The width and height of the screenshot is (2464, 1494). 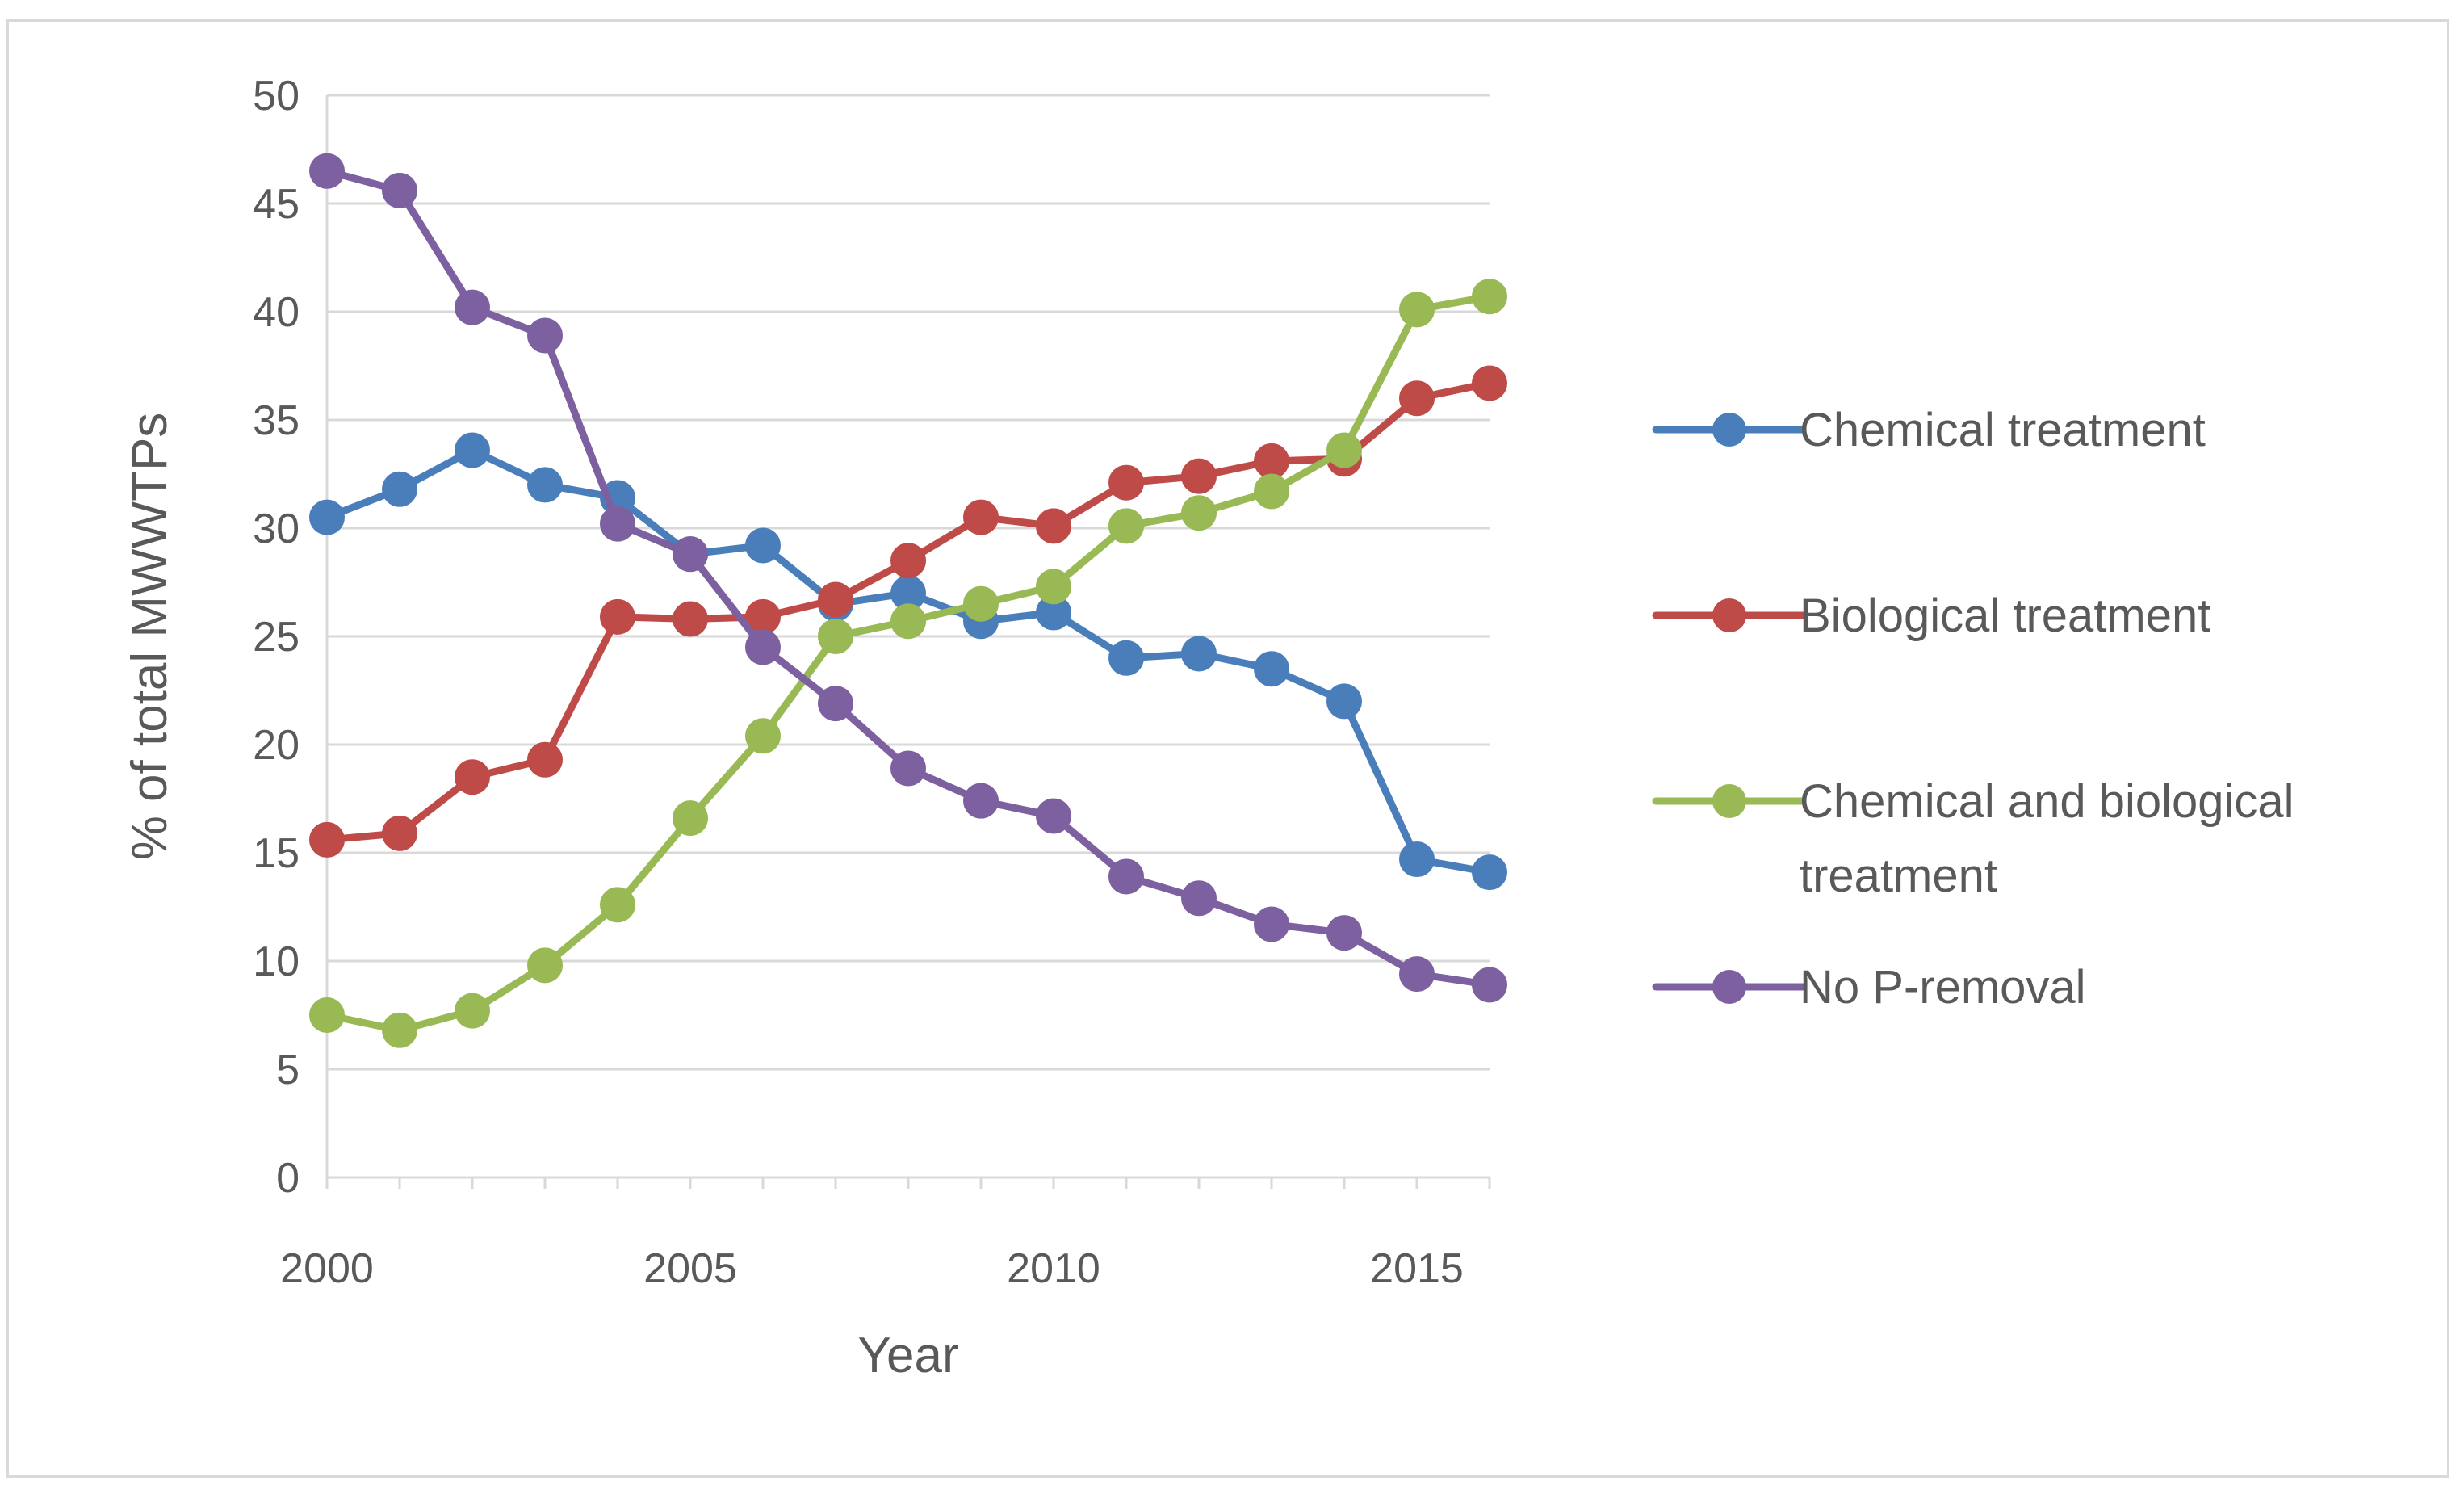 I want to click on y-tick-label: 5, so click(x=288, y=1070).